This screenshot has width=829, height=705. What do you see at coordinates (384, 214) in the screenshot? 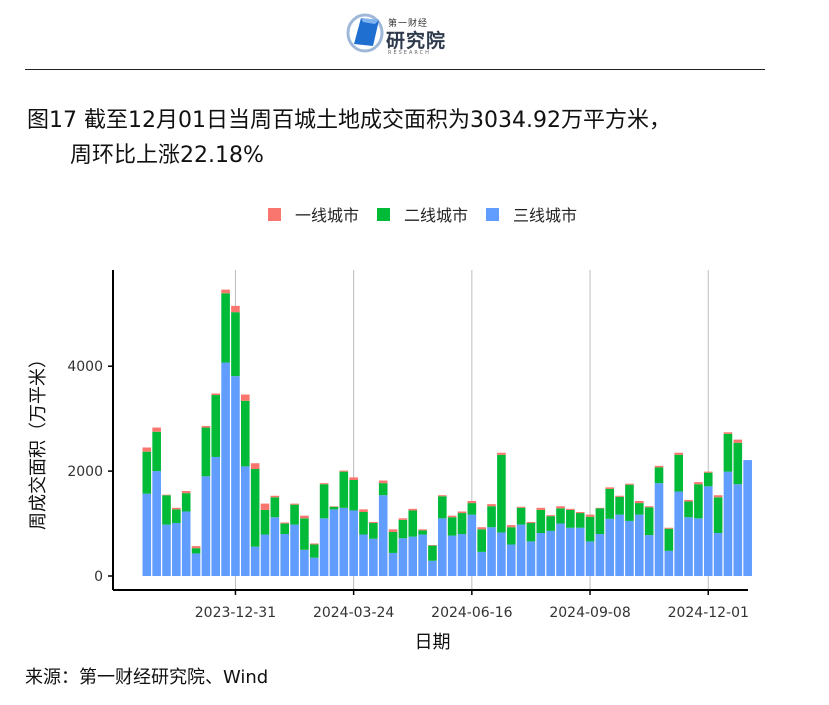
I see `legend-swatch-tier2` at bounding box center [384, 214].